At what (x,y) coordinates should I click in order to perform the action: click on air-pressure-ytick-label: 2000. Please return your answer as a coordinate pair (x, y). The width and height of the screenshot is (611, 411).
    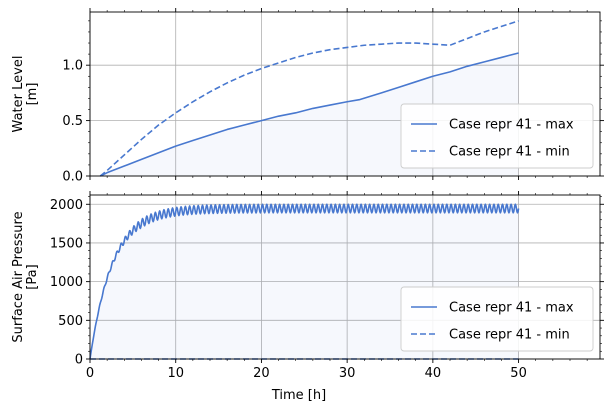
    Looking at the image, I should click on (66, 205).